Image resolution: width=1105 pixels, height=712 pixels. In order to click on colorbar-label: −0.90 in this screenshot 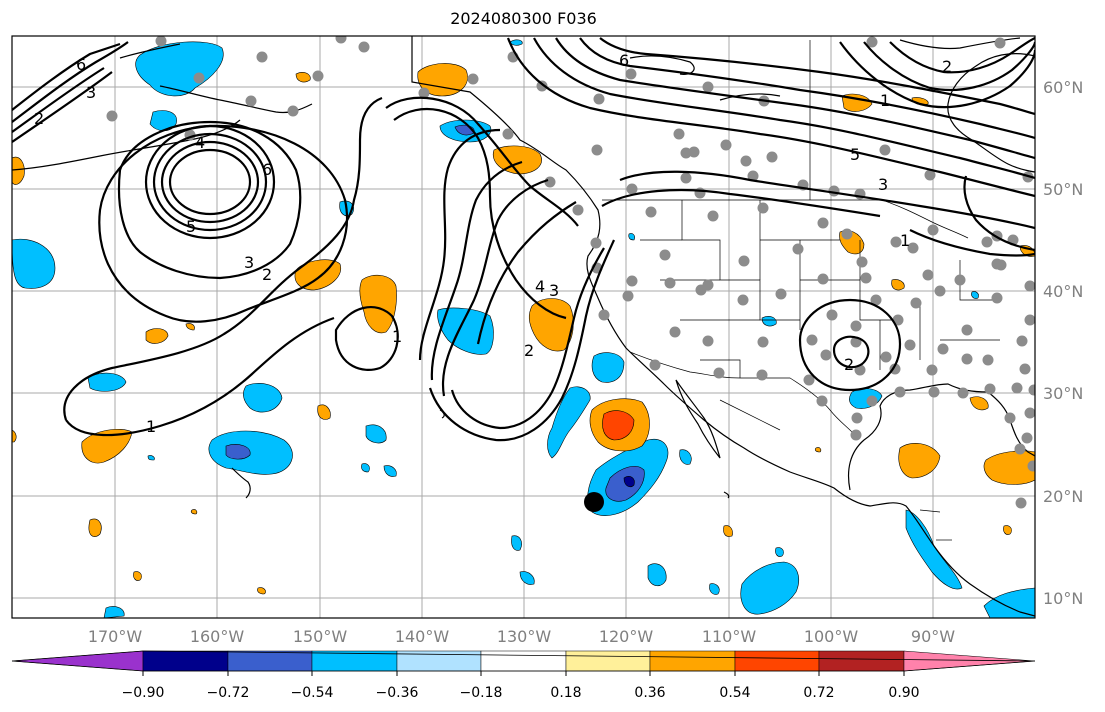, I will do `click(143, 693)`.